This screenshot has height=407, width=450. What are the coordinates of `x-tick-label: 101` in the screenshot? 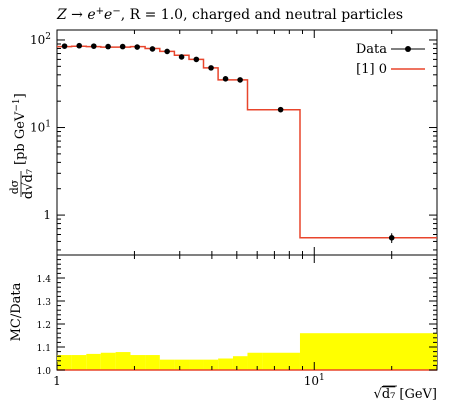 It's located at (314, 380).